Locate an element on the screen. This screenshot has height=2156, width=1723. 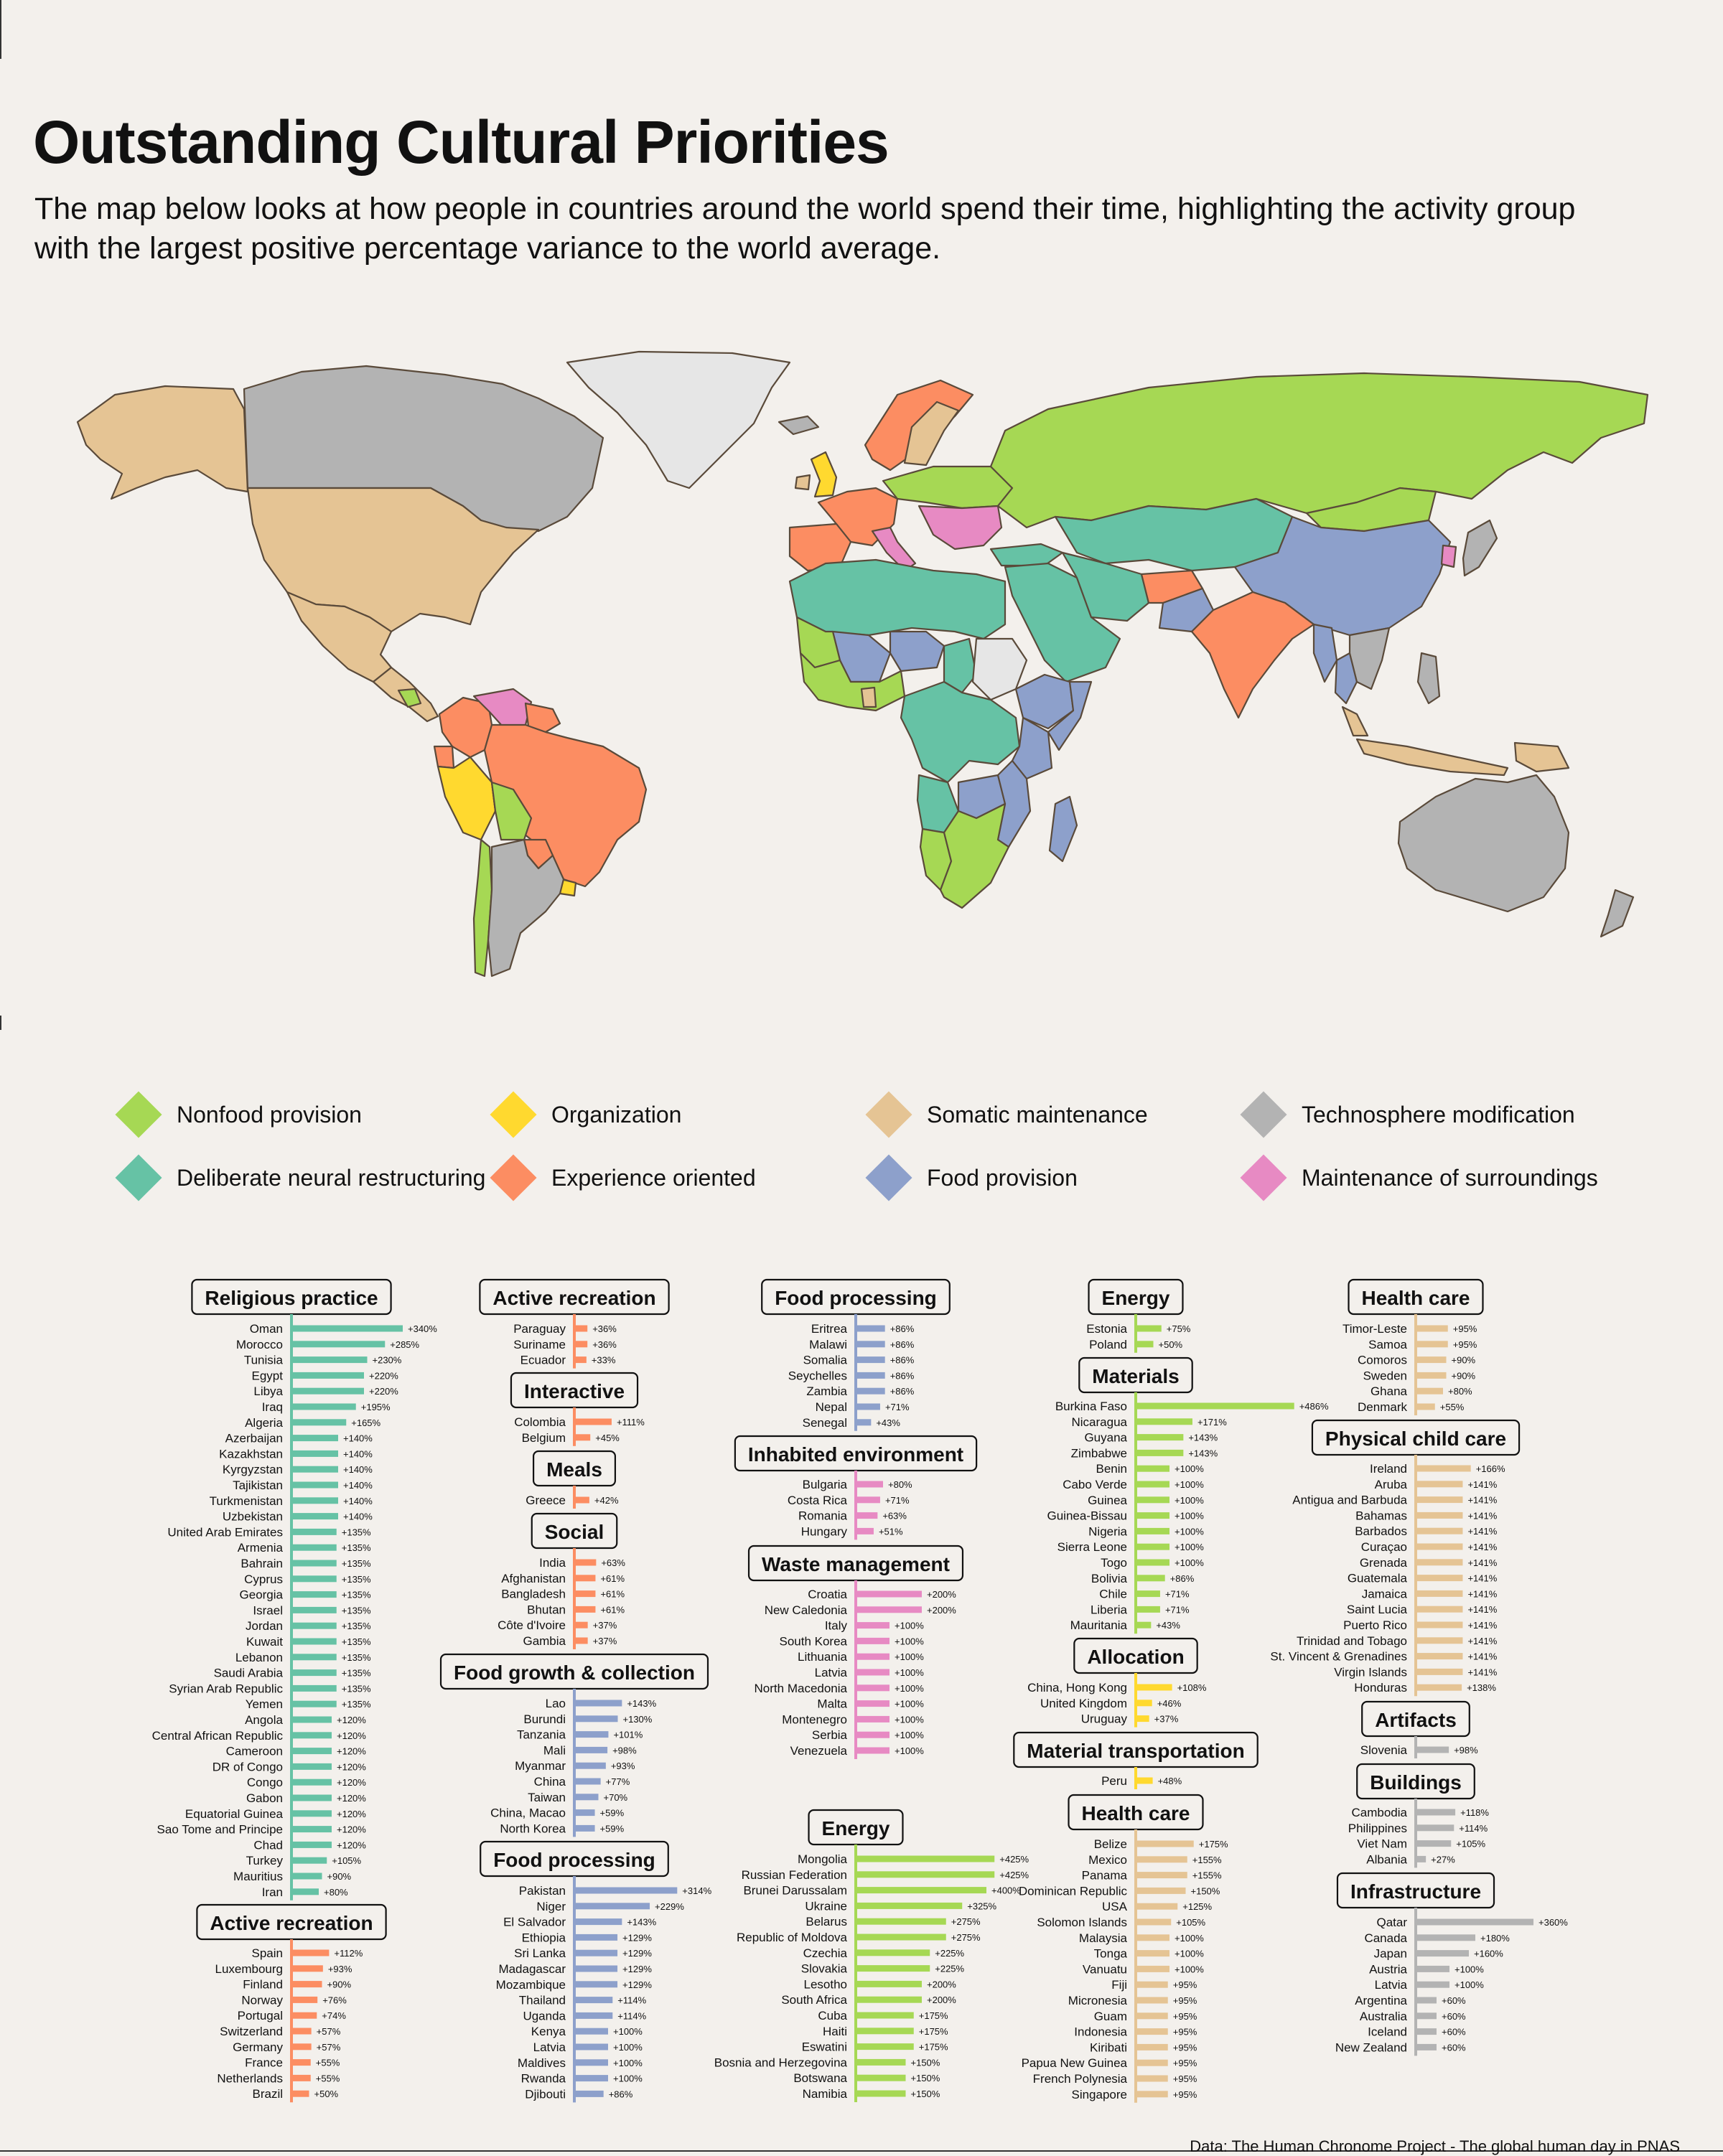
map-region-united-kingdom is located at coordinates (824, 474).